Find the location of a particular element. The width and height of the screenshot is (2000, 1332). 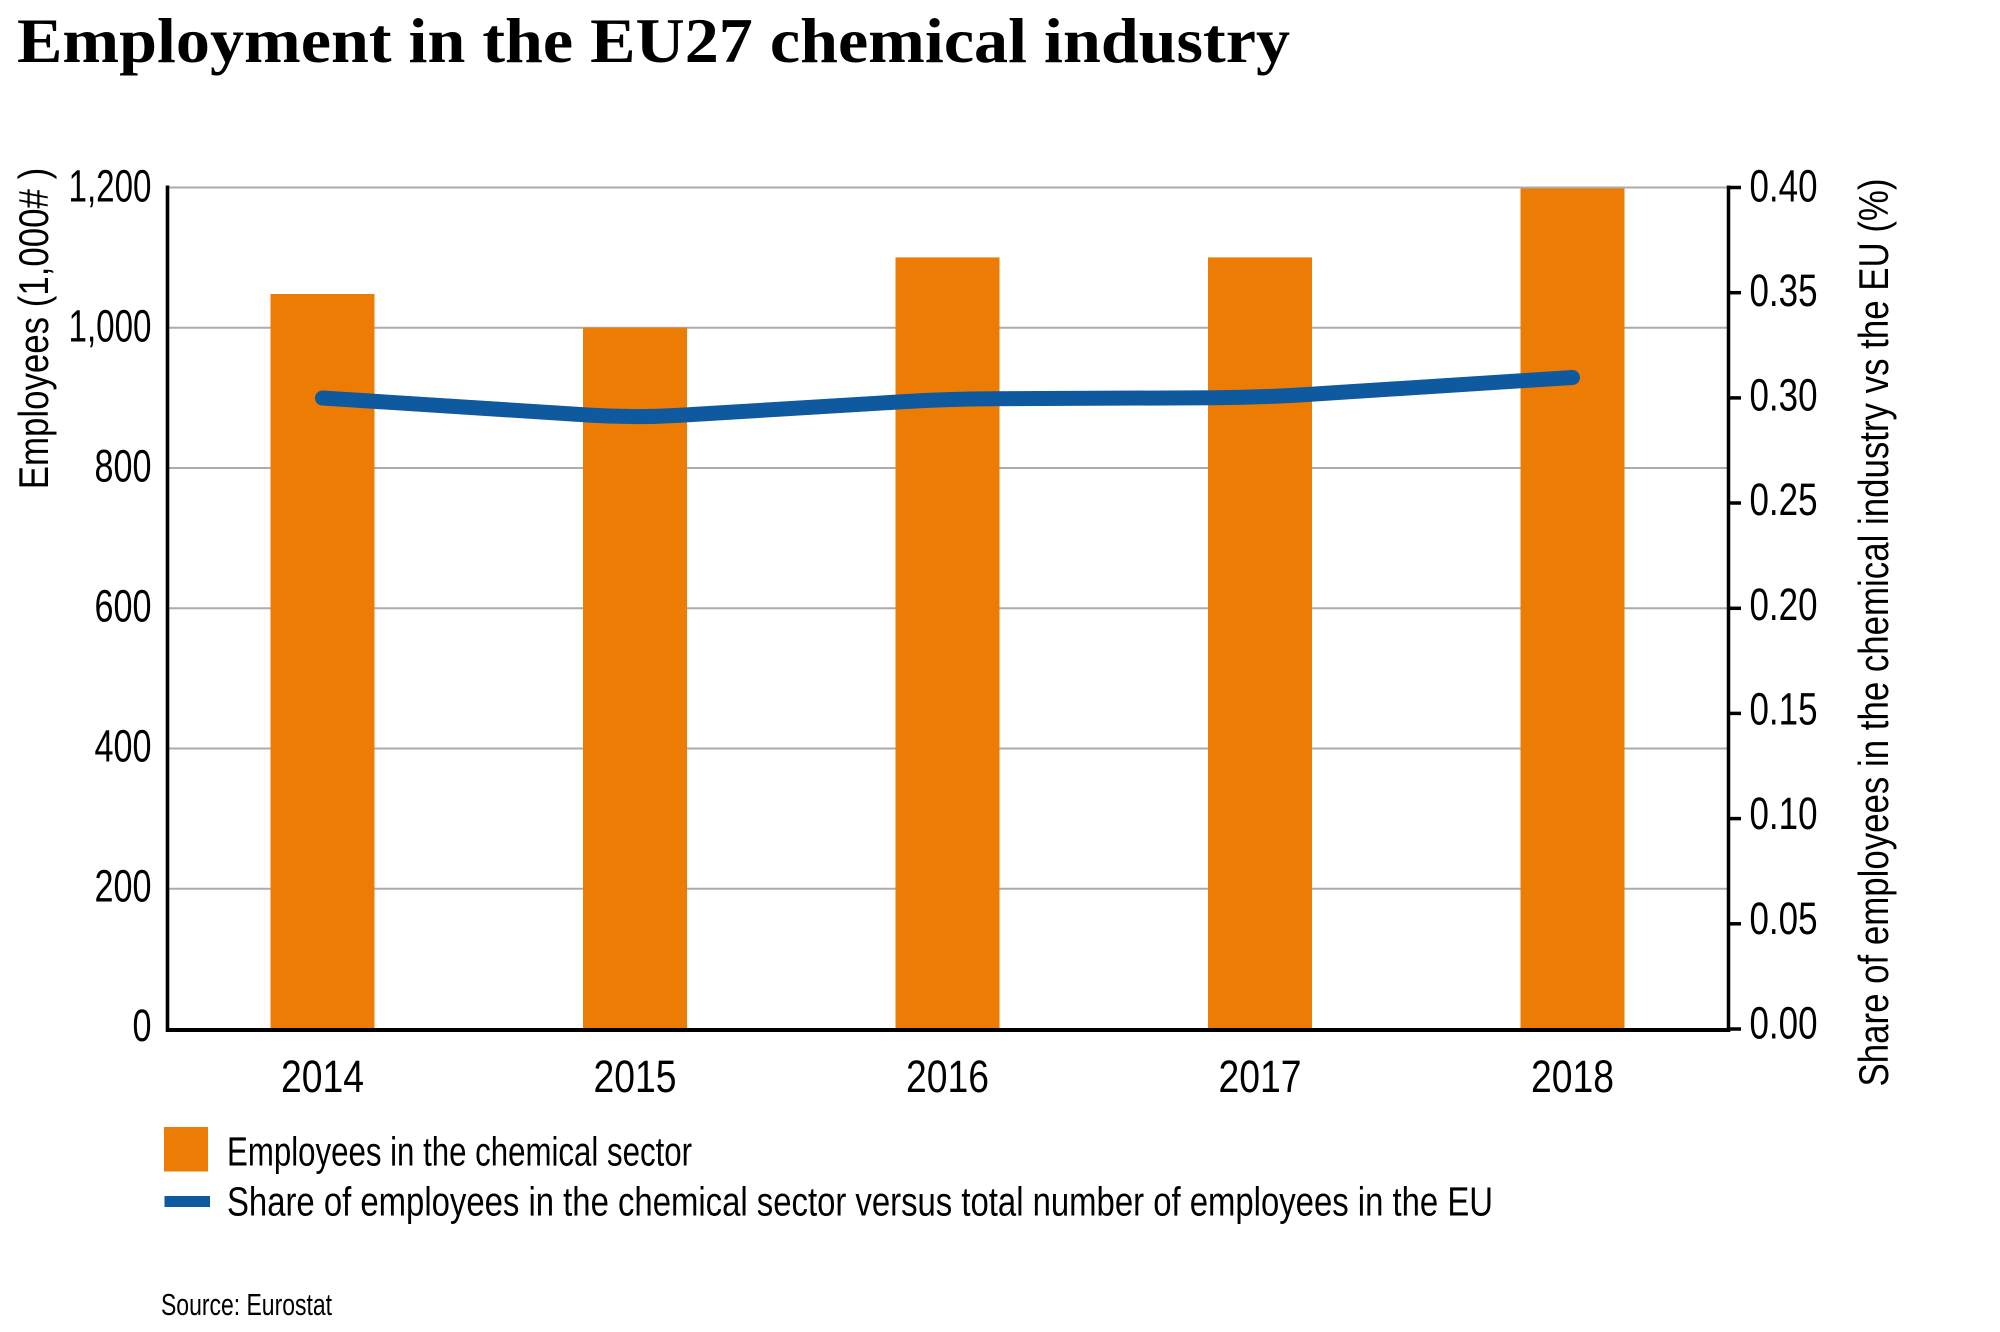

svg-text: Employees (1,000# ) is located at coordinates (33, 329).